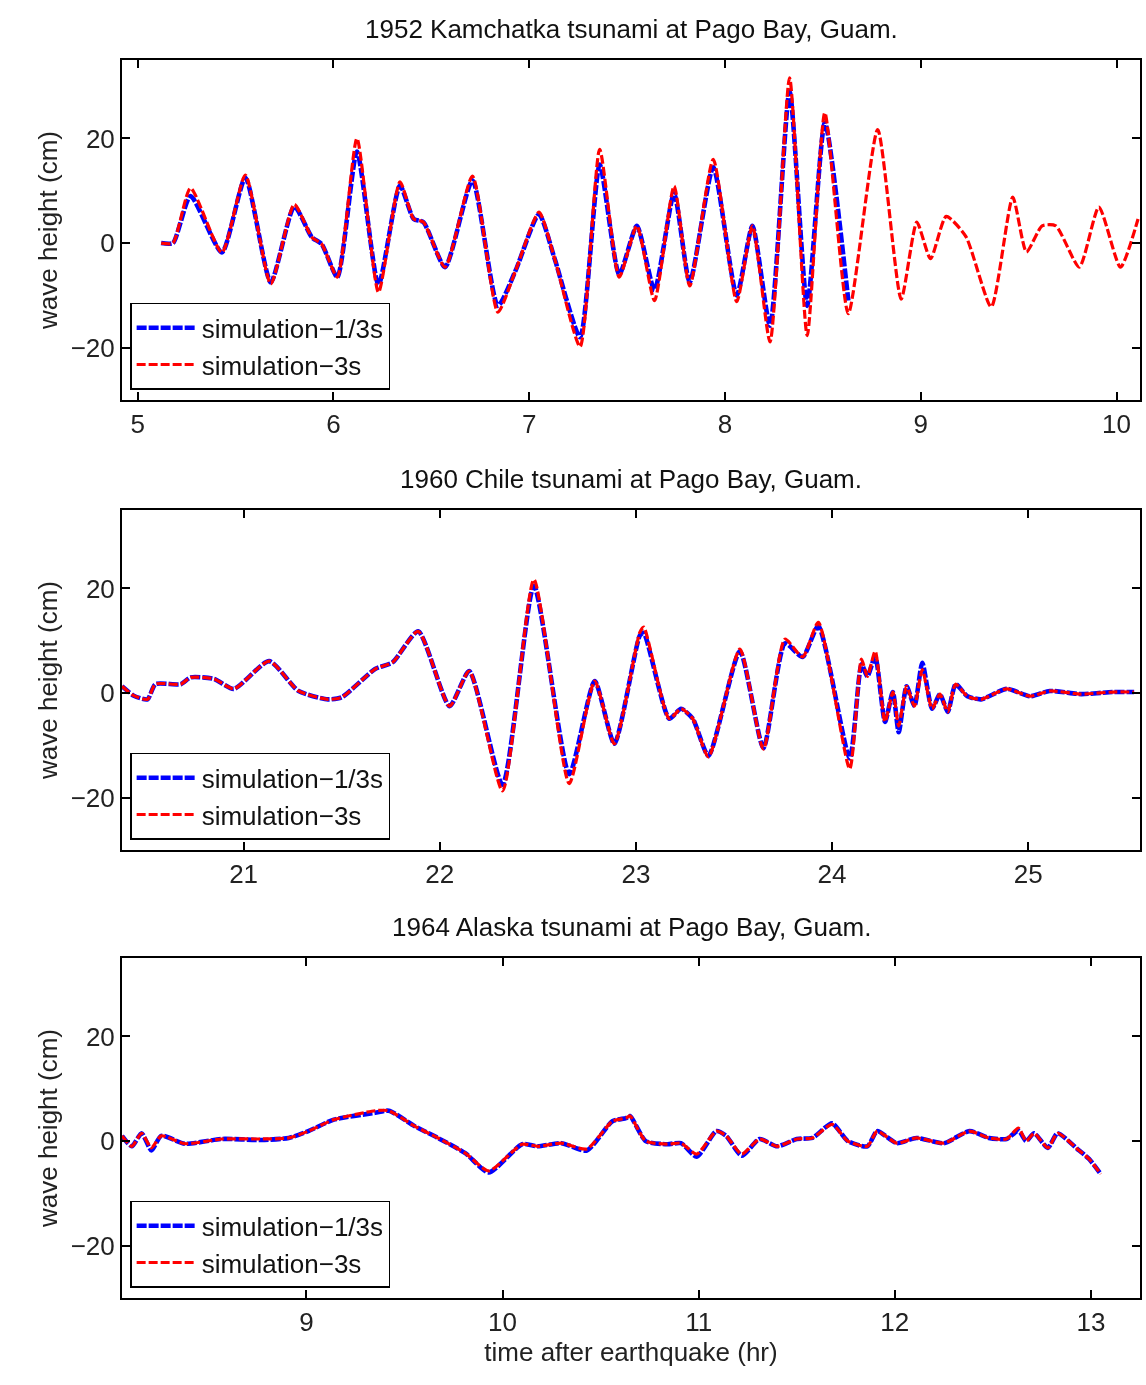 The image size is (1146, 1385). What do you see at coordinates (636, 874) in the screenshot?
I see `x-tick-label: 23` at bounding box center [636, 874].